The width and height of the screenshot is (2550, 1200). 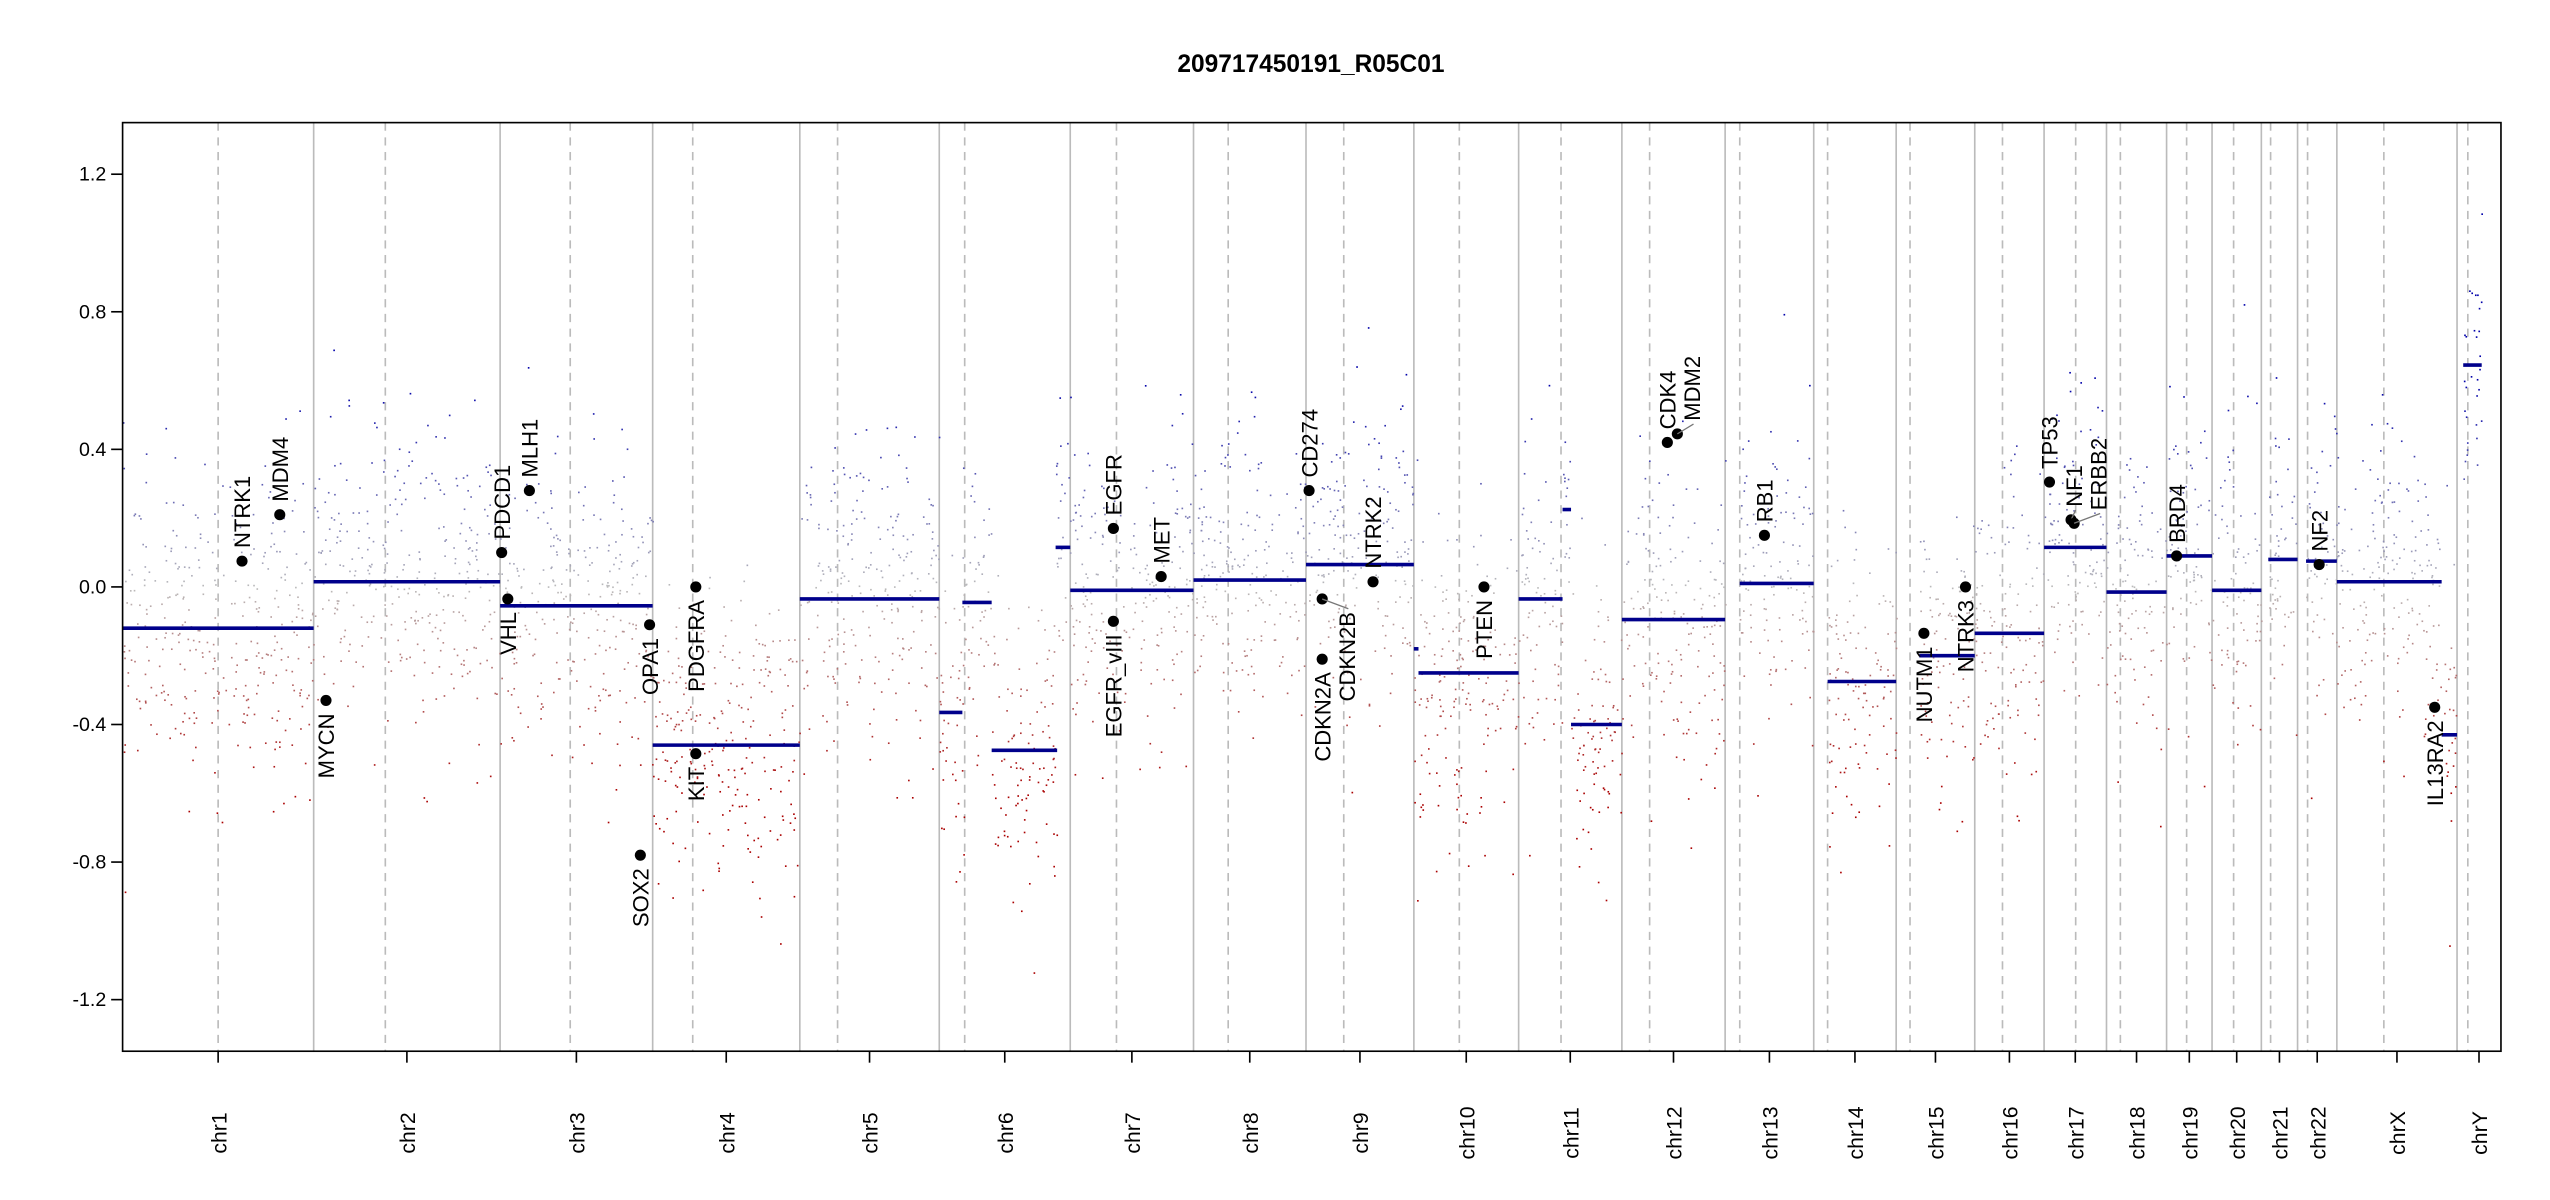 I want to click on gene-label: MYCN, so click(x=326, y=745).